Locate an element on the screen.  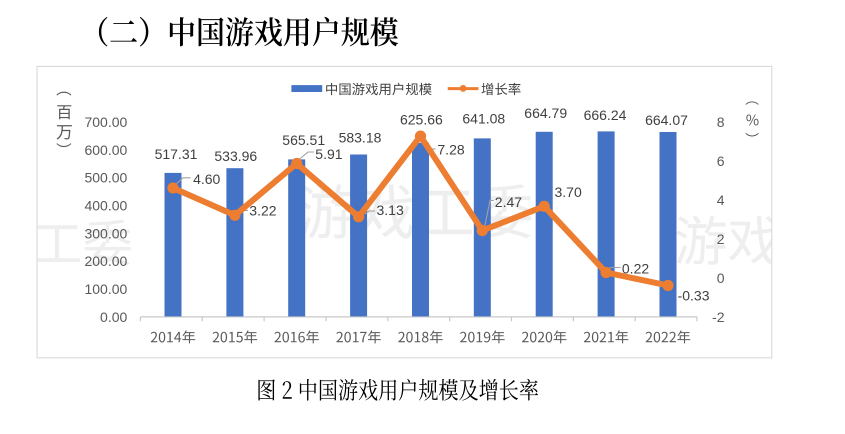
svg-text: 583.18 is located at coordinates (360, 138).